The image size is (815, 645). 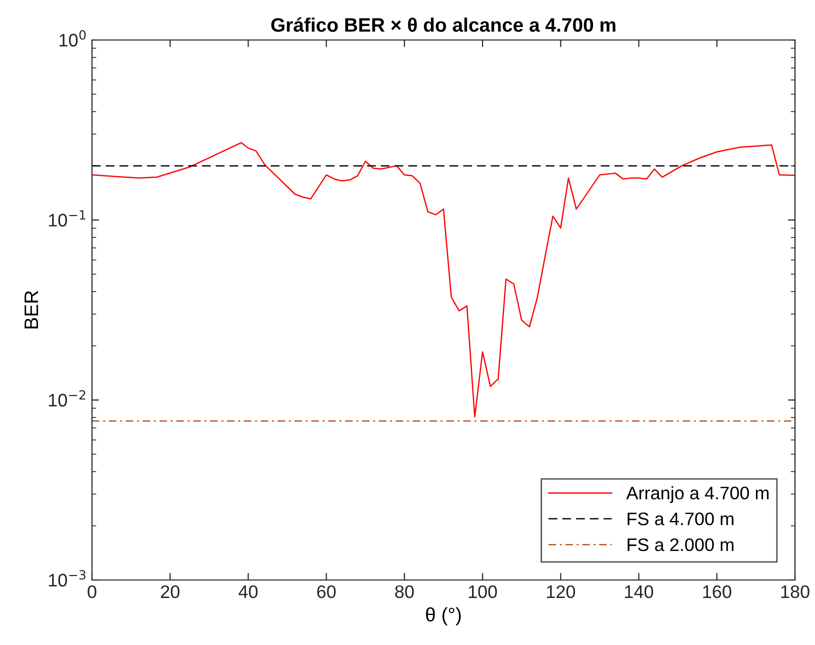 What do you see at coordinates (443, 616) in the screenshot?
I see `x-axis-title: θ (°)` at bounding box center [443, 616].